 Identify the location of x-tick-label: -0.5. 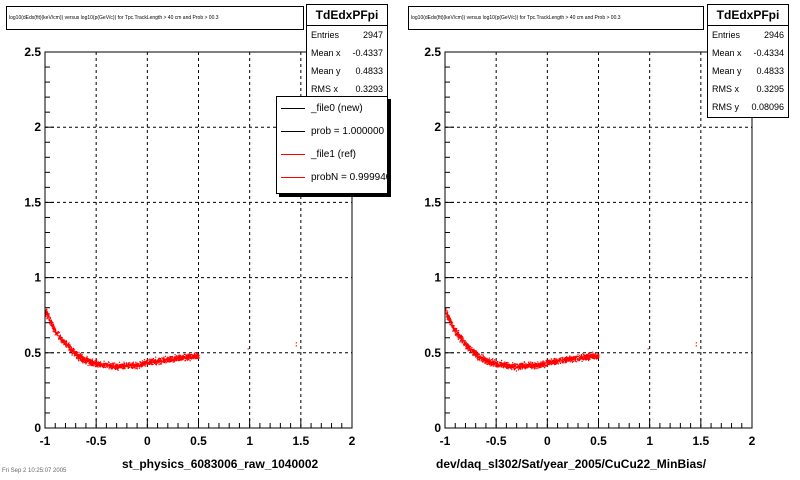
(96, 441).